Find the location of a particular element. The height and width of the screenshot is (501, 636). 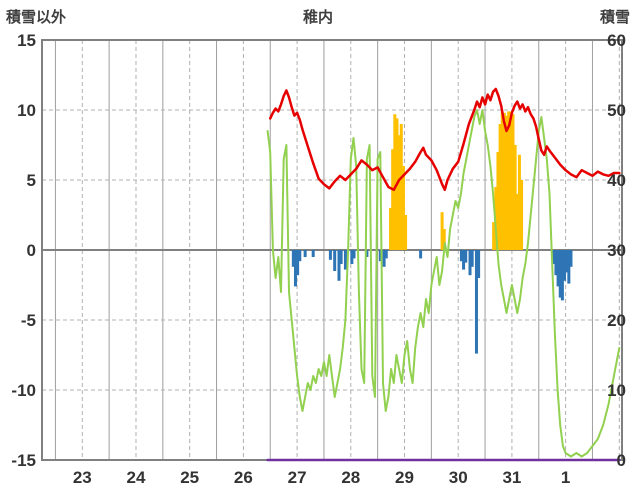

x-axis-tick: 23 is located at coordinates (82, 477).